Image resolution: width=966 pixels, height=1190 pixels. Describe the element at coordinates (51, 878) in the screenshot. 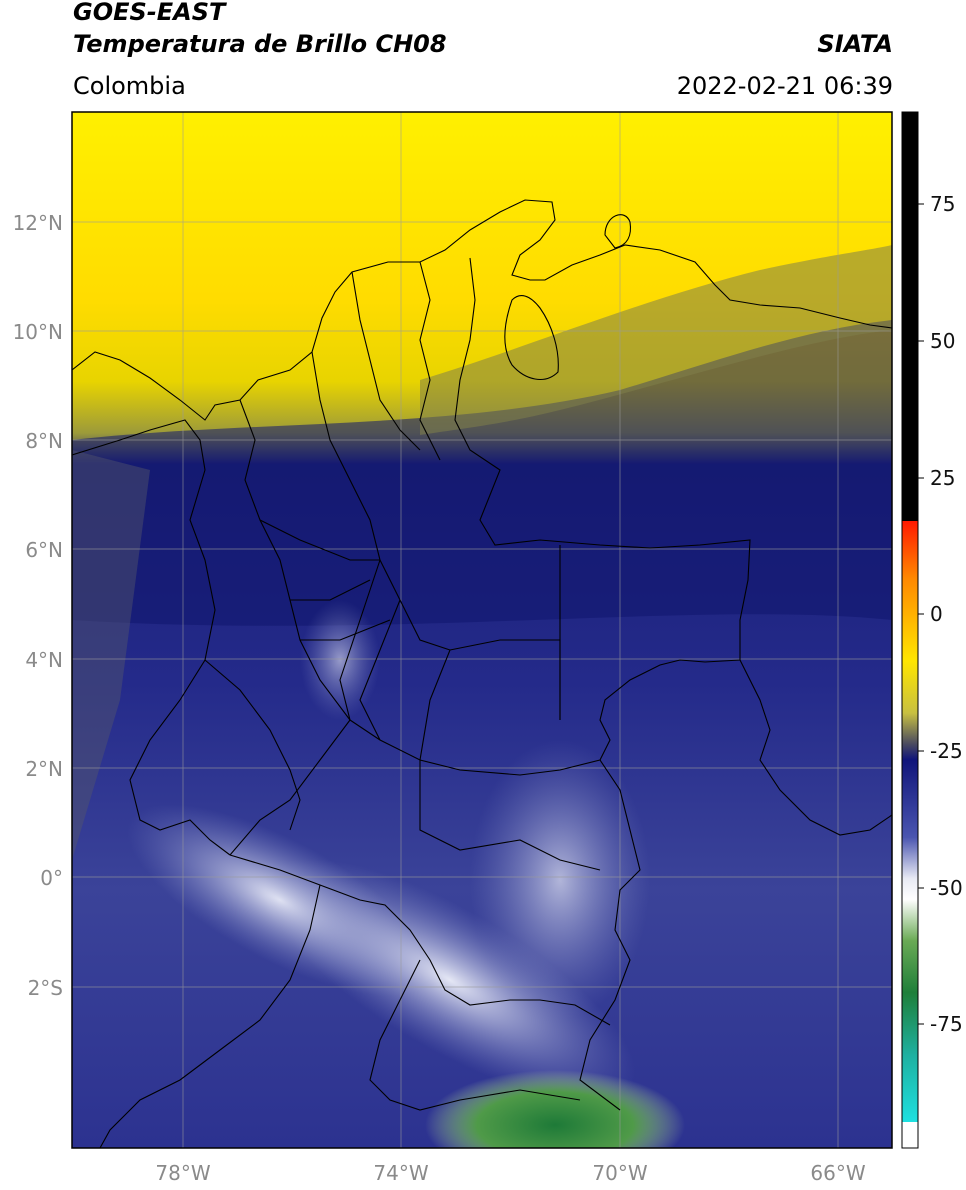

I see `lat-tick-label: 0°` at that location.